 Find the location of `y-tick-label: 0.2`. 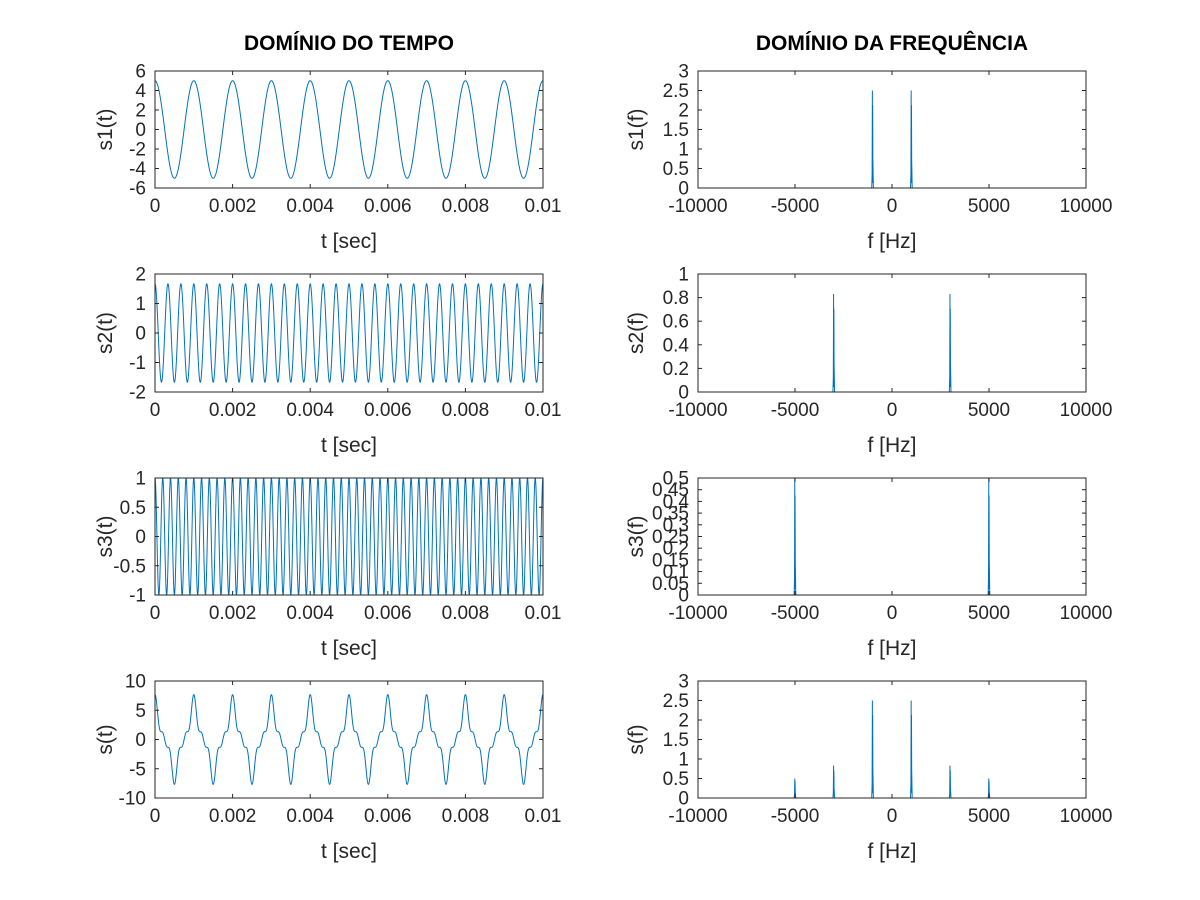

y-tick-label: 0.2 is located at coordinates (676, 369).